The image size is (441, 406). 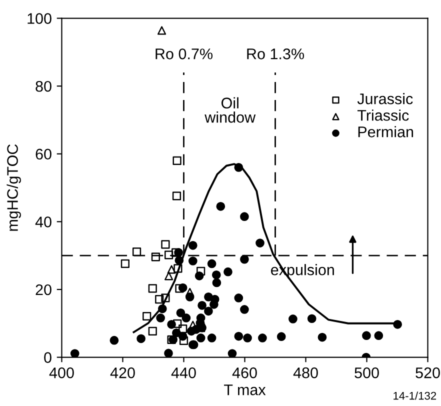 I want to click on legend-label: Permian, so click(x=386, y=132).